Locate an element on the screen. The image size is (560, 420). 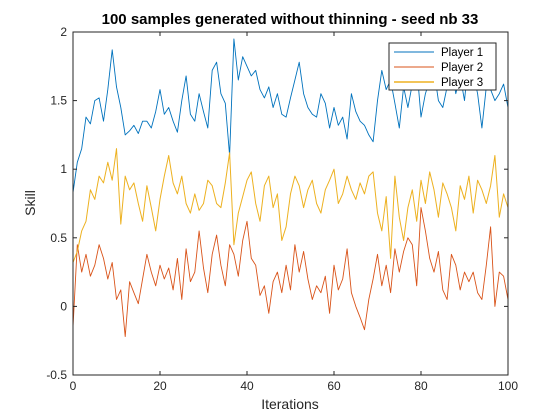
x-tick-label: 100 is located at coordinates (508, 386).